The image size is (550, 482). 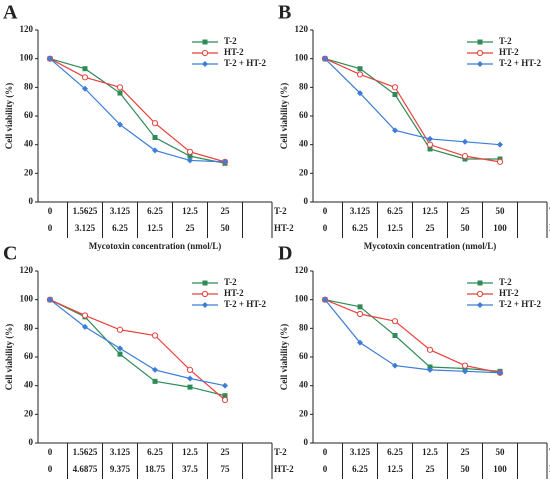 What do you see at coordinates (29, 86) in the screenshot?
I see `y-tick-label: 80` at bounding box center [29, 86].